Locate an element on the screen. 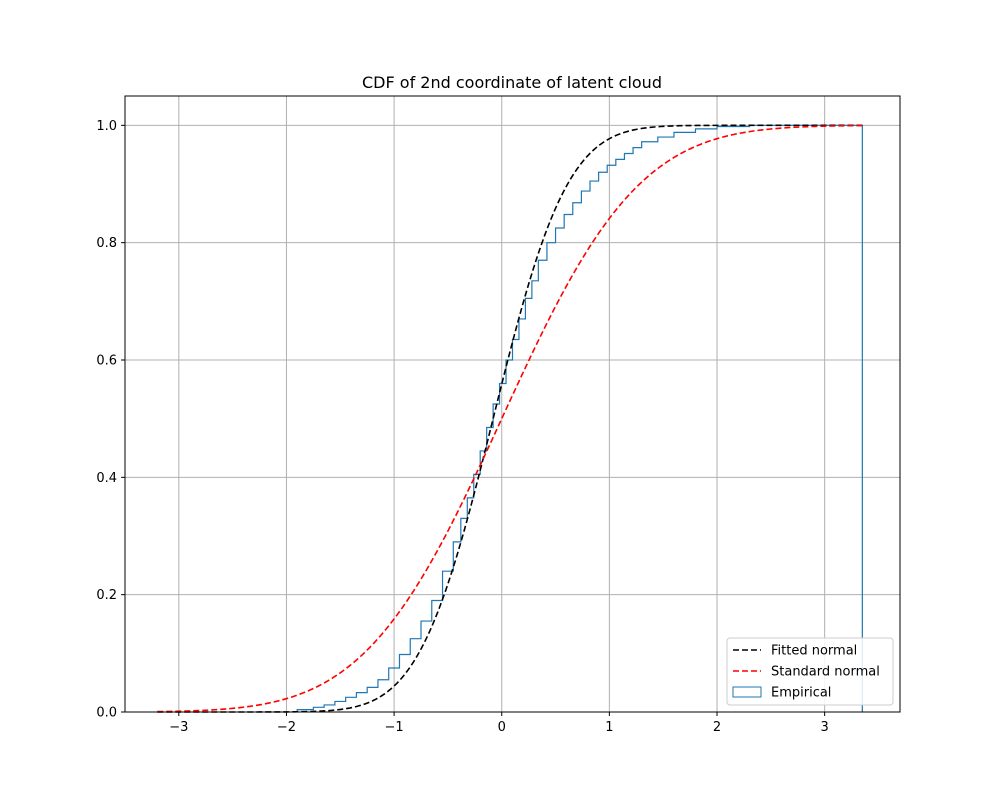 The height and width of the screenshot is (805, 1000). legend-box is located at coordinates (810, 671).